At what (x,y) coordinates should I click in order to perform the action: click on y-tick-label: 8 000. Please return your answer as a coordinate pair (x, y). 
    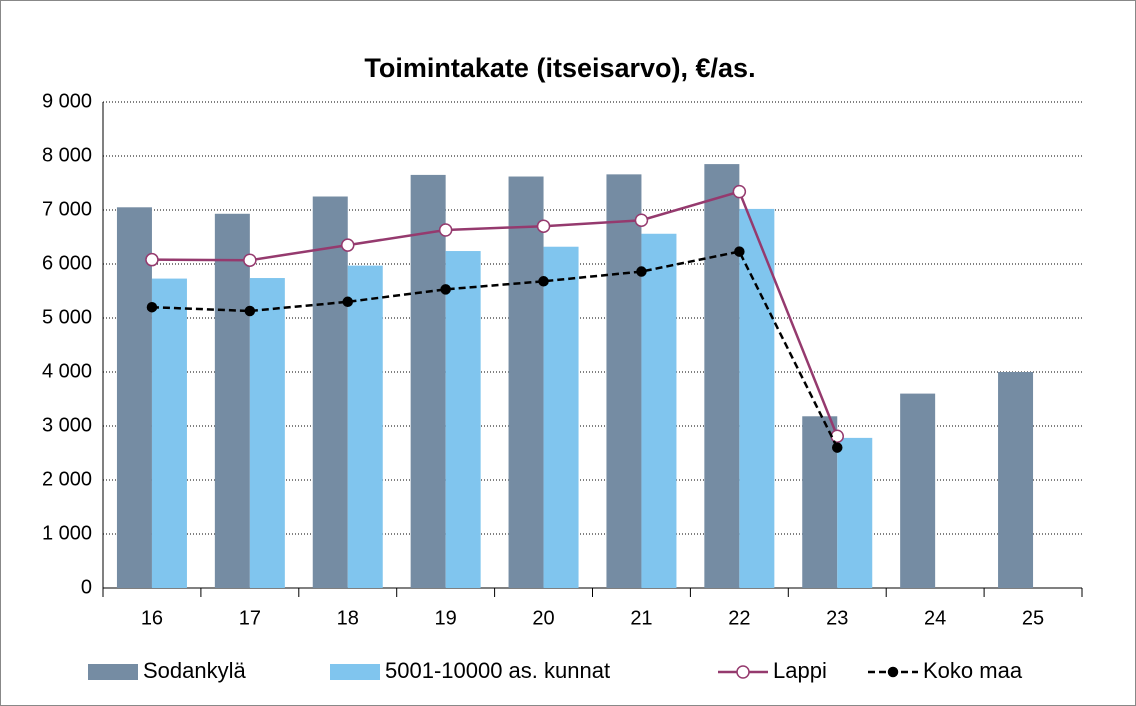
    Looking at the image, I should click on (67, 155).